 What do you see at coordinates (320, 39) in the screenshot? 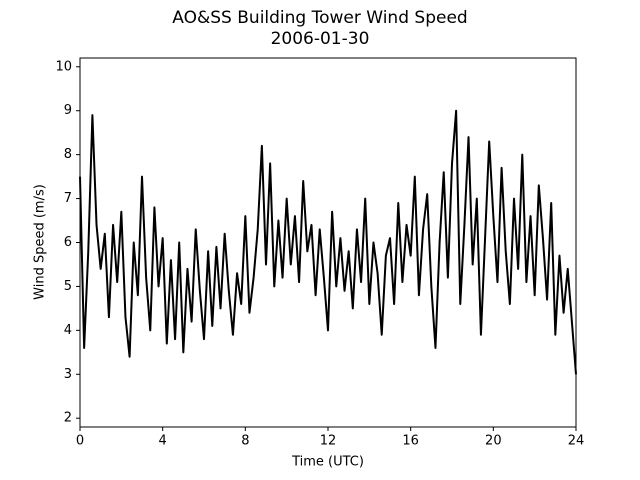
I see `chart-subtitle: 2006-01-30` at bounding box center [320, 39].